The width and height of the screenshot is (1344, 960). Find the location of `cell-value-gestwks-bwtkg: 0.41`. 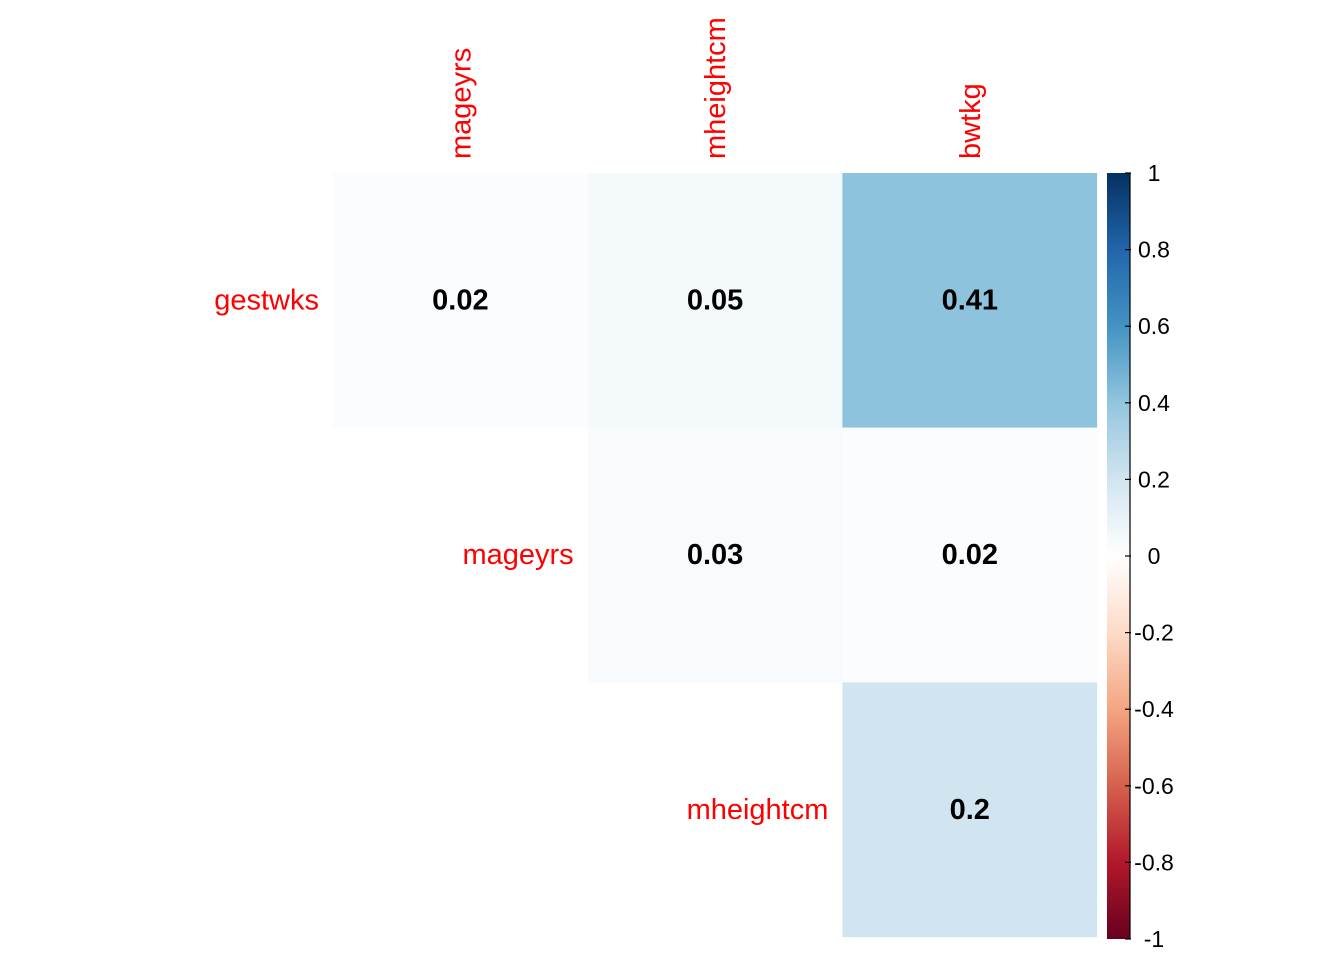

cell-value-gestwks-bwtkg: 0.41 is located at coordinates (970, 300).